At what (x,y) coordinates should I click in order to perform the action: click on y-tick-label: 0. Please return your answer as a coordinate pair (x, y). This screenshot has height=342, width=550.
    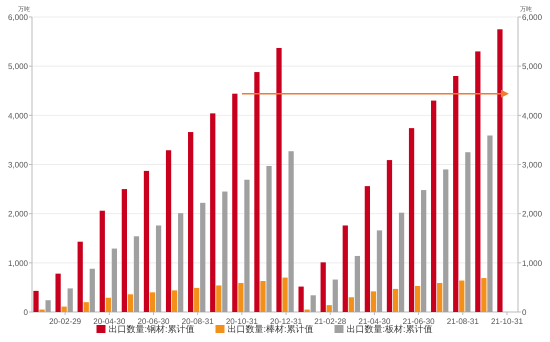
    Looking at the image, I should click on (26, 312).